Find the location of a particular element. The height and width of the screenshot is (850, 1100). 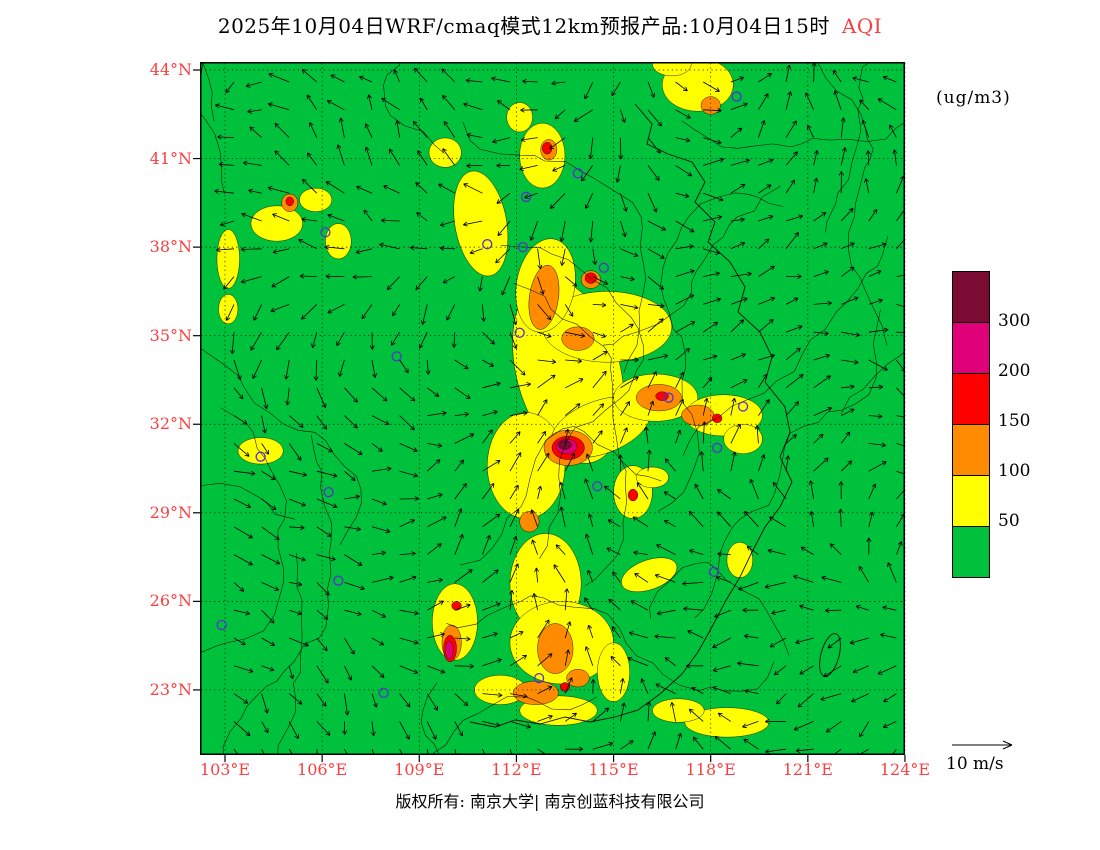

lat-tick-label: 26°N is located at coordinates (170, 601).